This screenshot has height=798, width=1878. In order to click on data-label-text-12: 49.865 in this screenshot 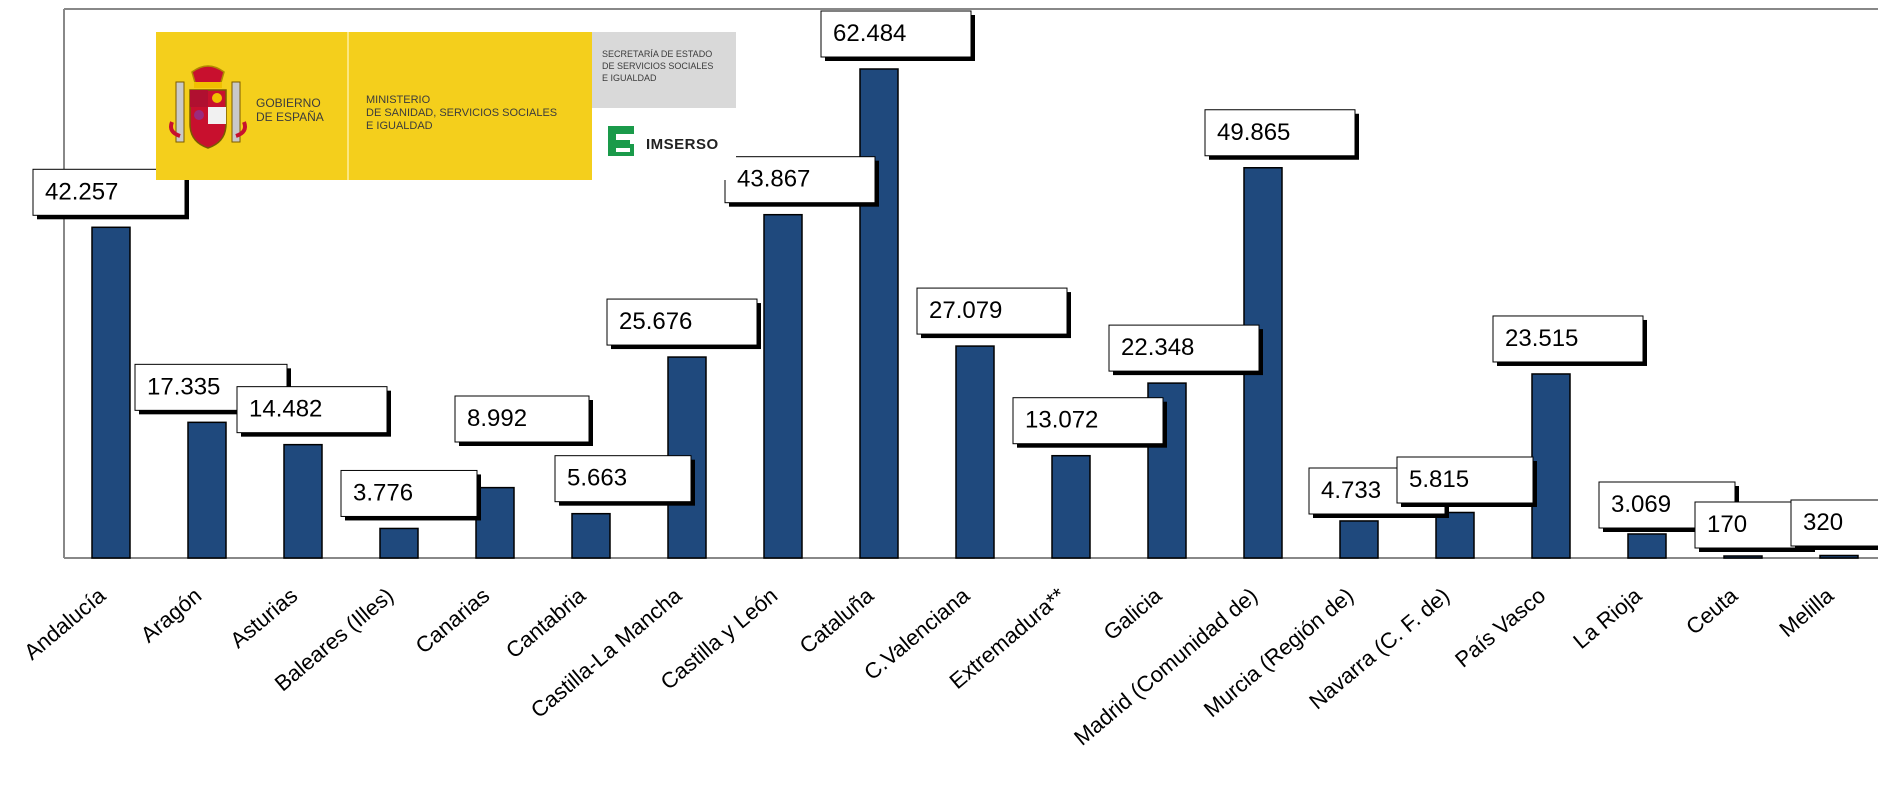, I will do `click(1253, 132)`.